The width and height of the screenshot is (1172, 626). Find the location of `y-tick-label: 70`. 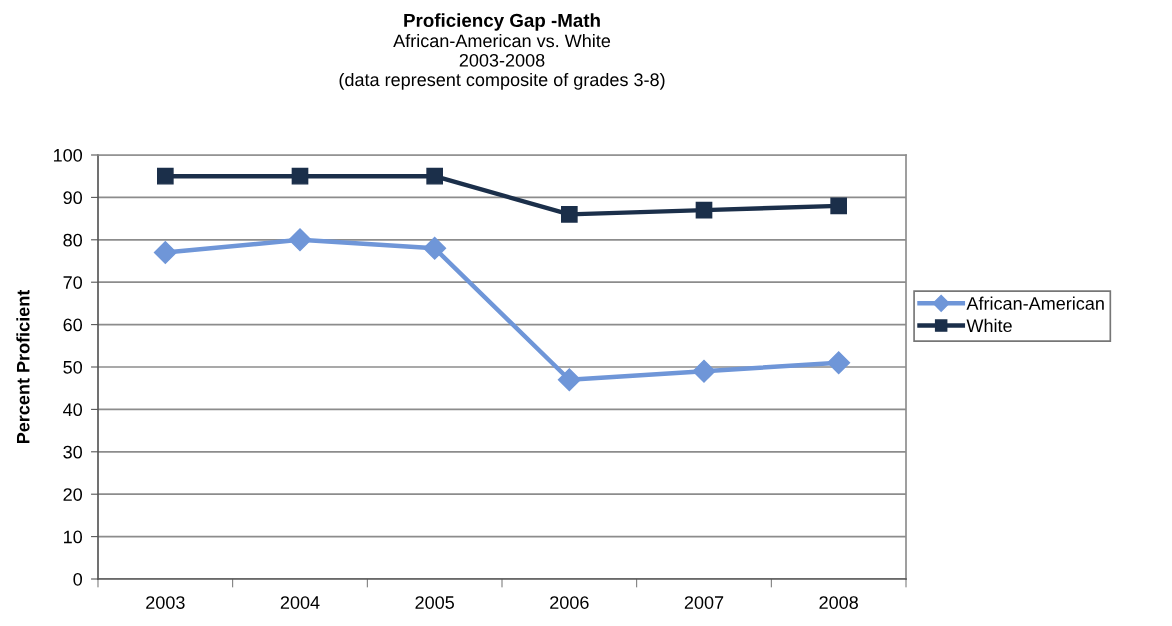

y-tick-label: 70 is located at coordinates (73, 282).